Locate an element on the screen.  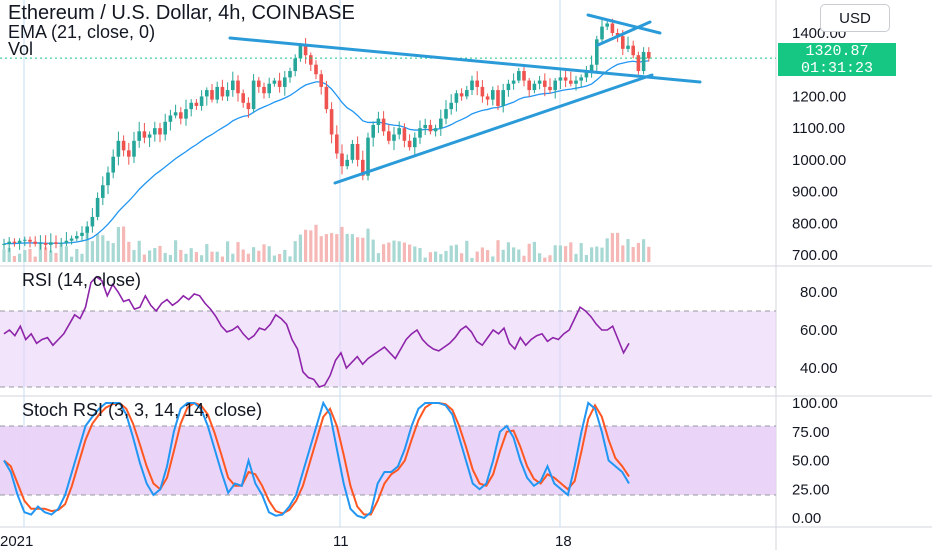
last-price-tag: 1320.87 is located at coordinates (837, 51).